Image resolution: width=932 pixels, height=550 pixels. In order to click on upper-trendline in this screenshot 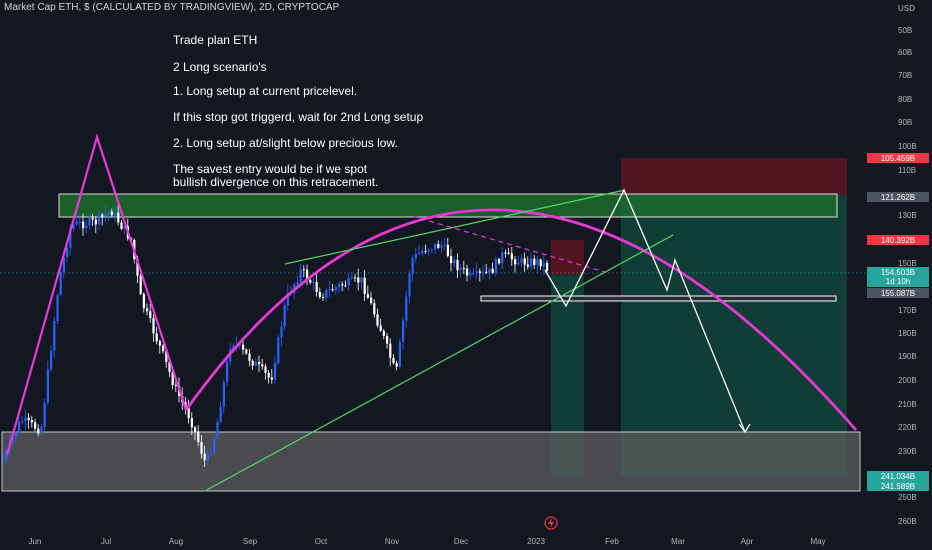, I will do `click(455, 227)`.